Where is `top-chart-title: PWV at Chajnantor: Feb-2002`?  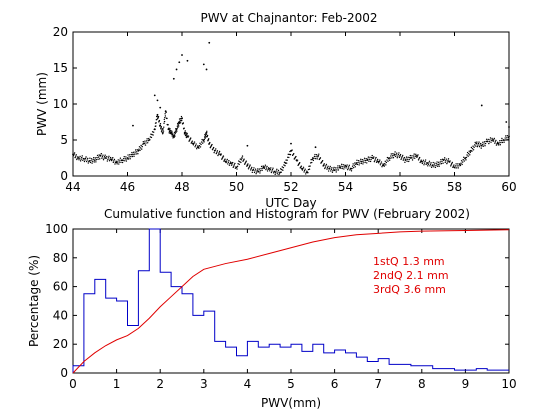
top-chart-title: PWV at Chajnantor: Feb-2002 is located at coordinates (289, 18).